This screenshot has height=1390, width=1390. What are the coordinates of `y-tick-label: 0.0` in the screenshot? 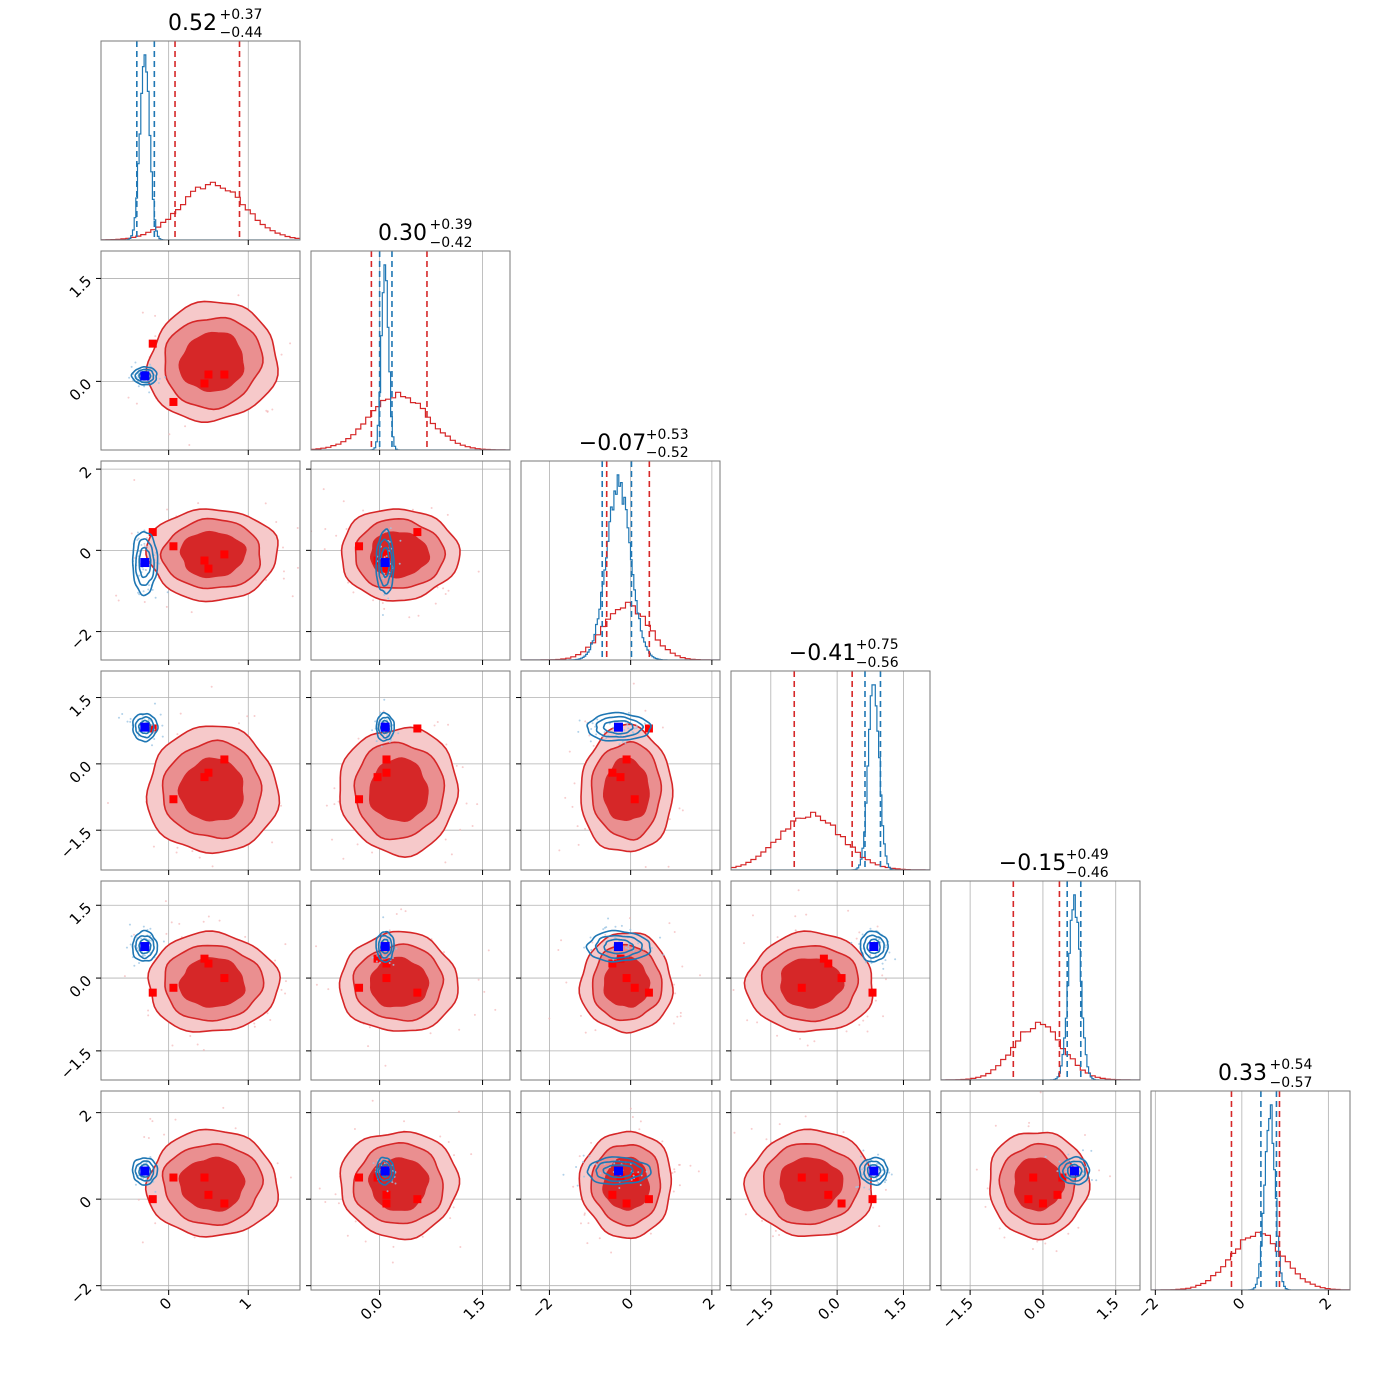 It's located at (81, 987).